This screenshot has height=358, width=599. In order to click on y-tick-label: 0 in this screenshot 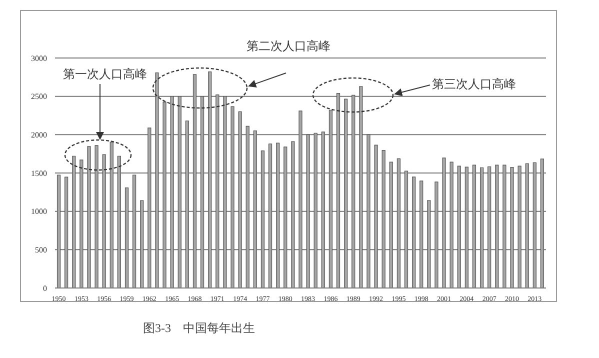, I will do `click(45, 288)`.